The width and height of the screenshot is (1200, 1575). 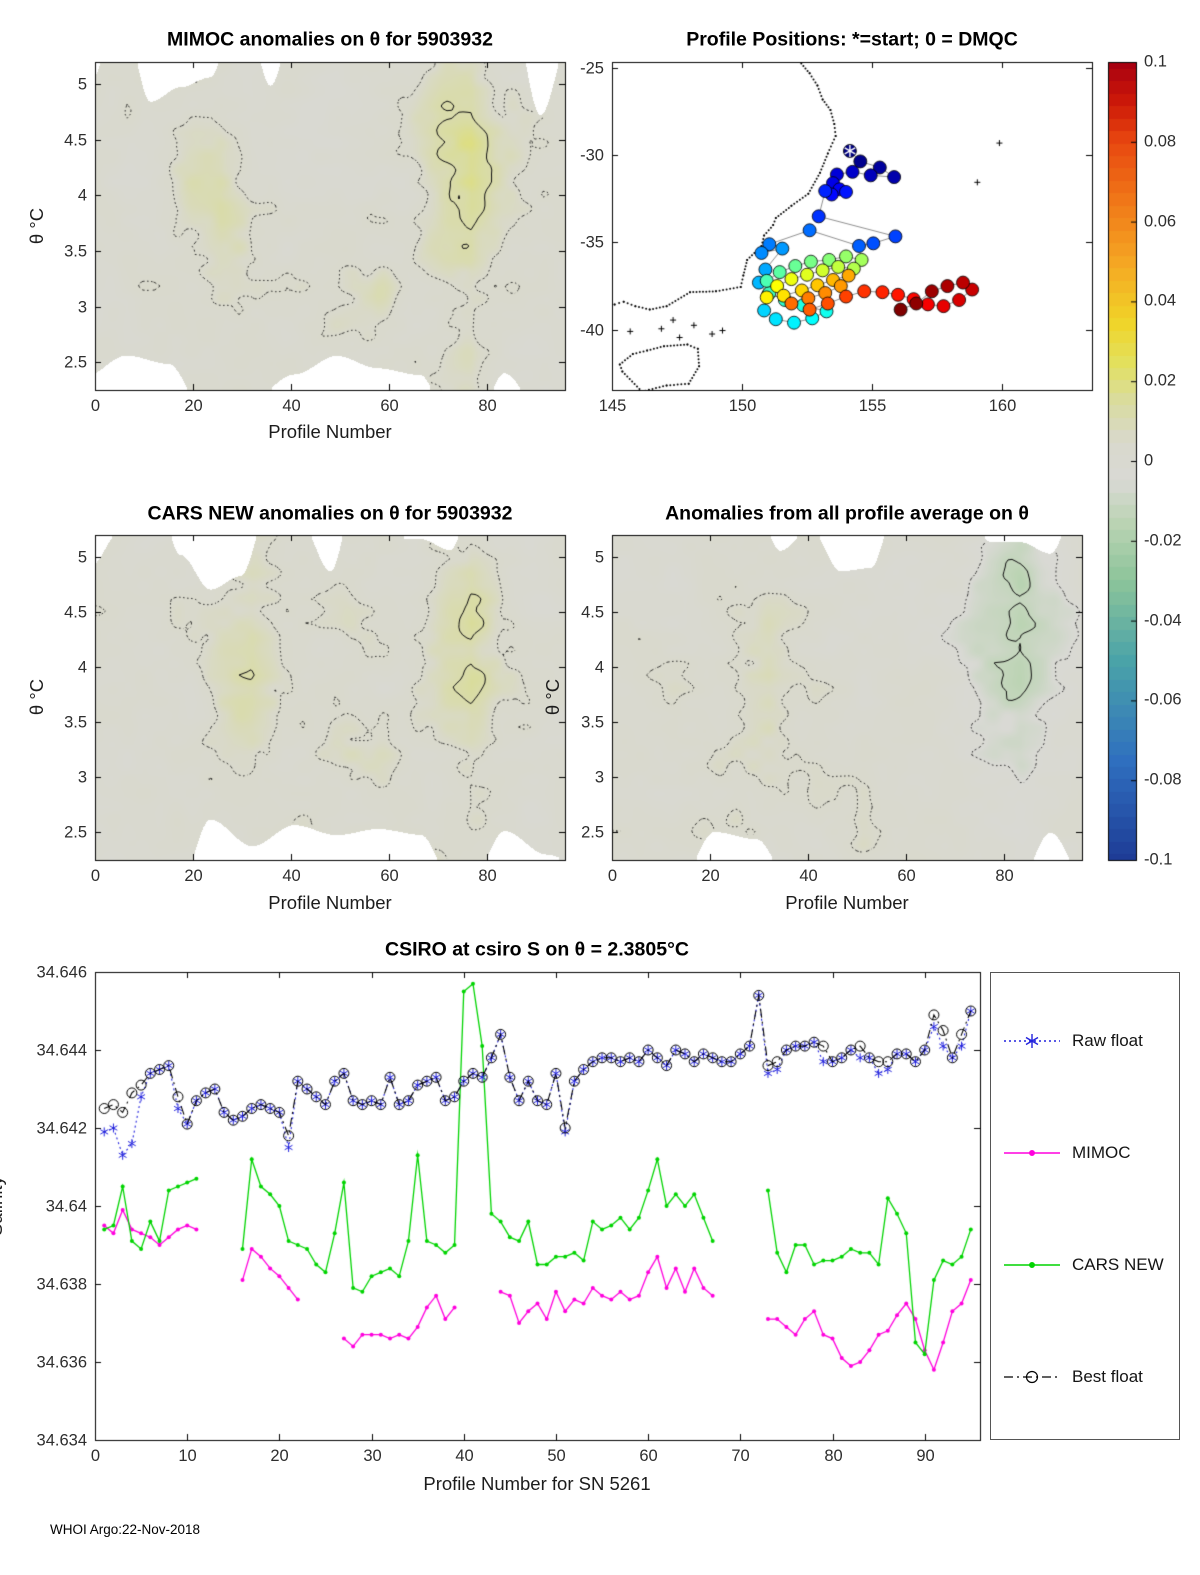 I want to click on mimoc-x-tick-label: 40, so click(x=291, y=406).